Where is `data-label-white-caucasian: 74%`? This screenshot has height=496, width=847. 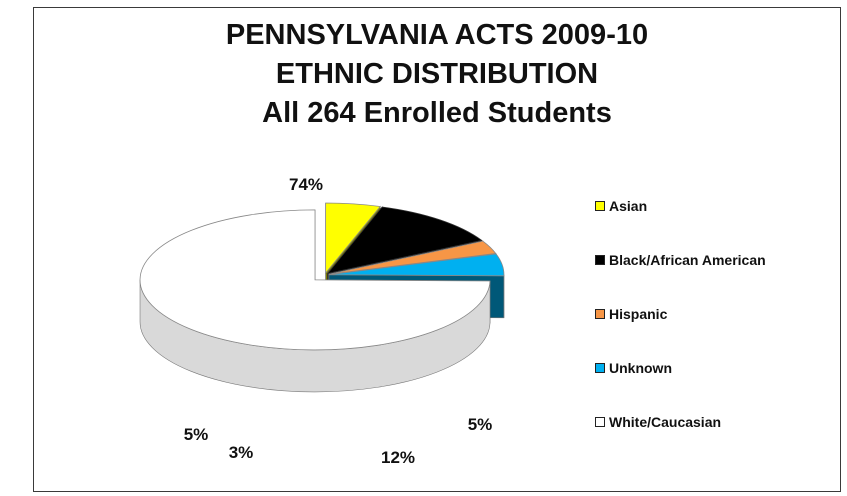
data-label-white-caucasian: 74% is located at coordinates (306, 184).